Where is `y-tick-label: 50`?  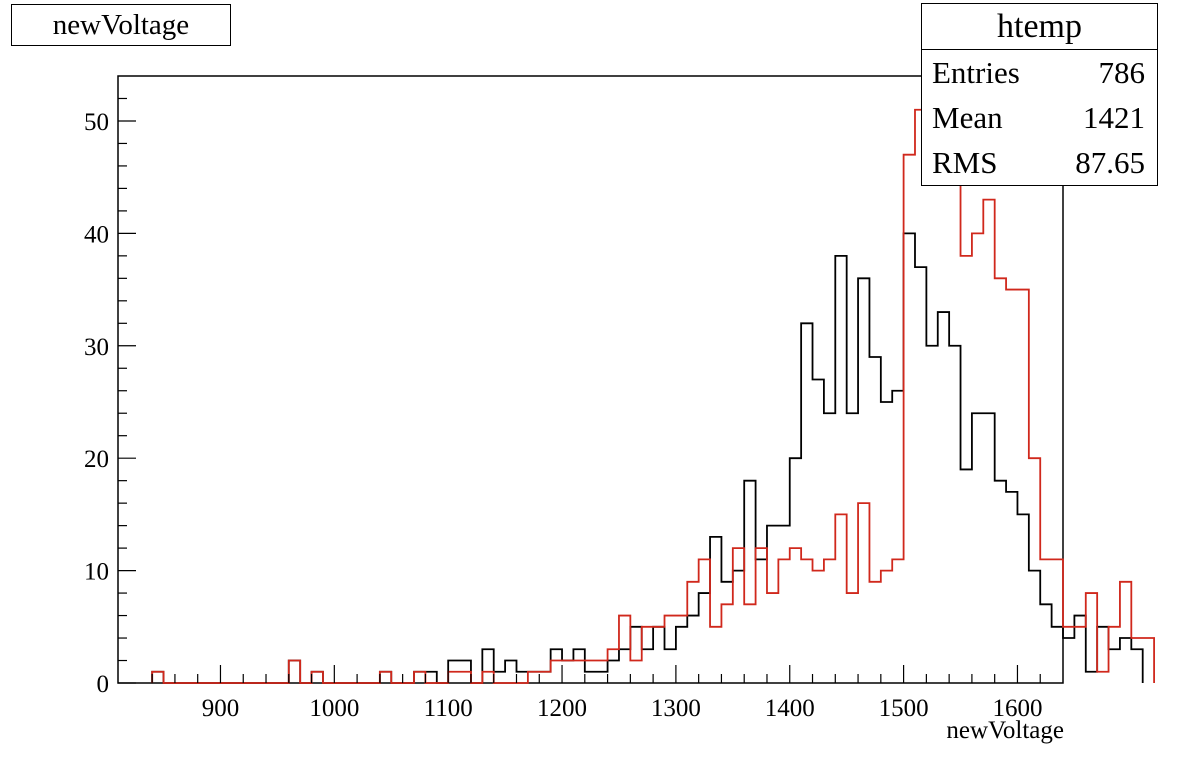
y-tick-label: 50 is located at coordinates (96, 122).